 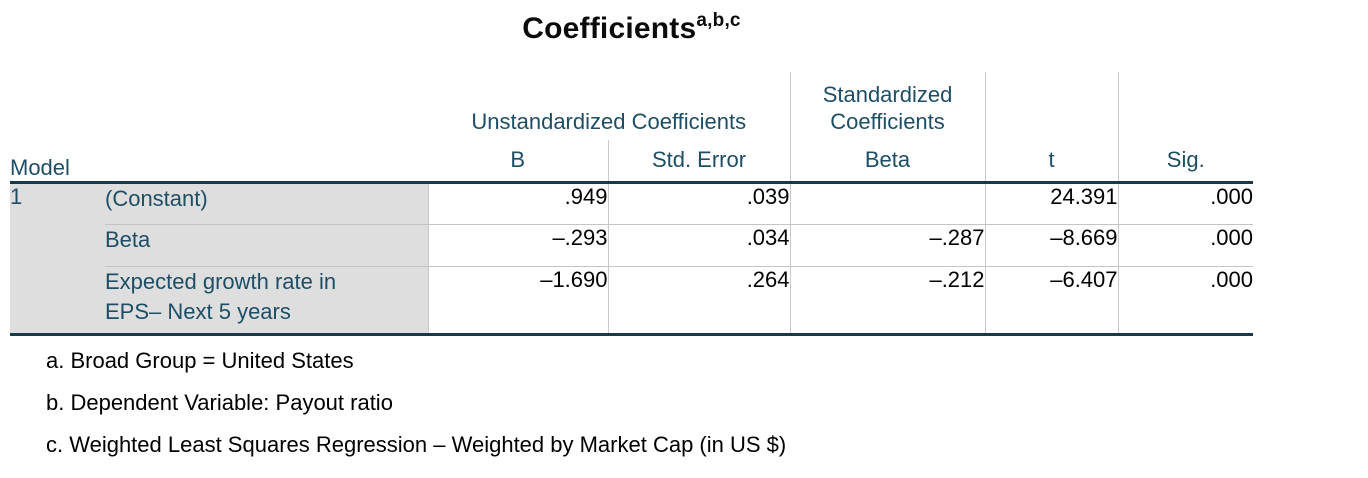 I want to click on cell-b: –.293, so click(x=518, y=245).